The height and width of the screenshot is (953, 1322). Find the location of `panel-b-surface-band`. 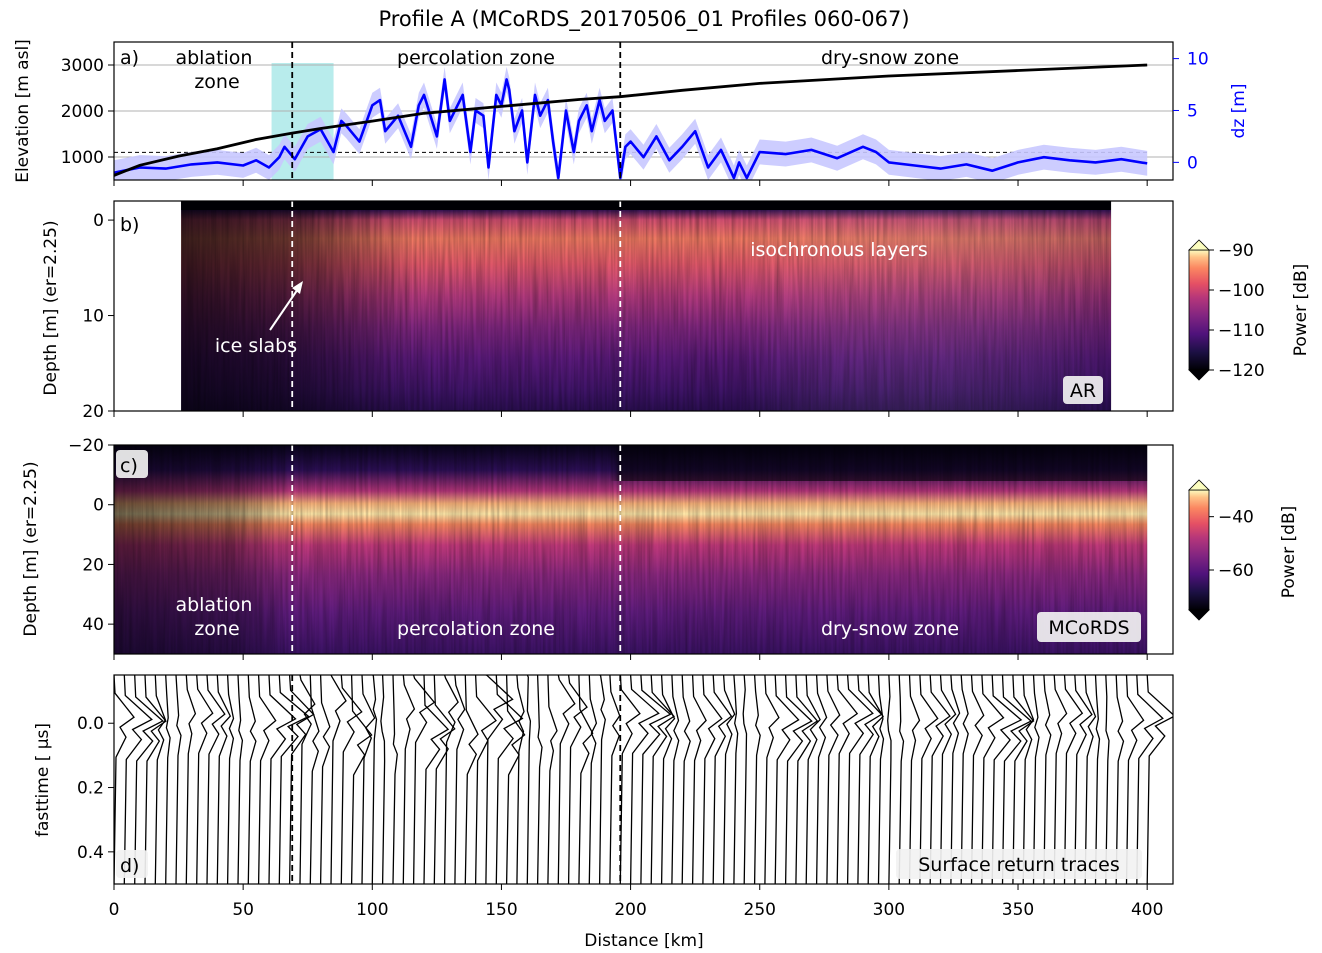

panel-b-surface-band is located at coordinates (646, 205).